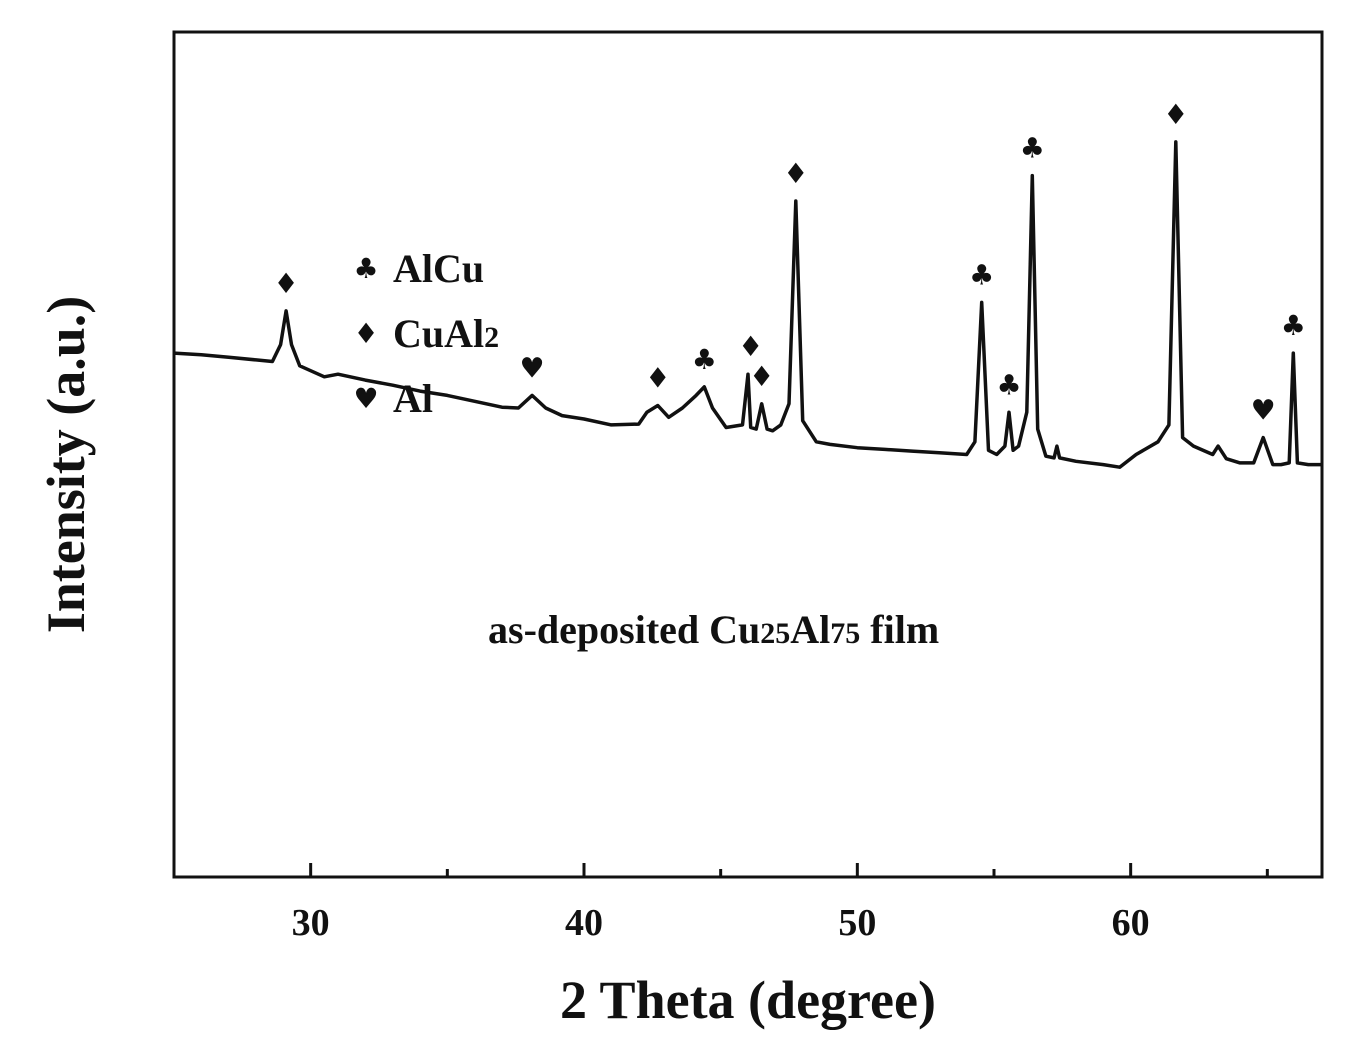  Describe the element at coordinates (438, 268) in the screenshot. I see `legend-label: AlCu` at that location.